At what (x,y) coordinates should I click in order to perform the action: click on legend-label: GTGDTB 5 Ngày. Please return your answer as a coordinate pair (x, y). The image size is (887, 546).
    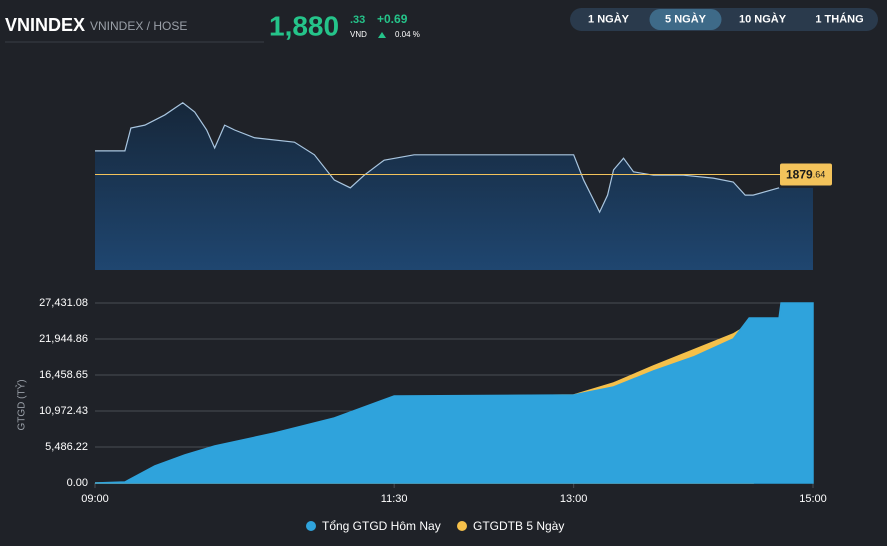
    Looking at the image, I should click on (518, 526).